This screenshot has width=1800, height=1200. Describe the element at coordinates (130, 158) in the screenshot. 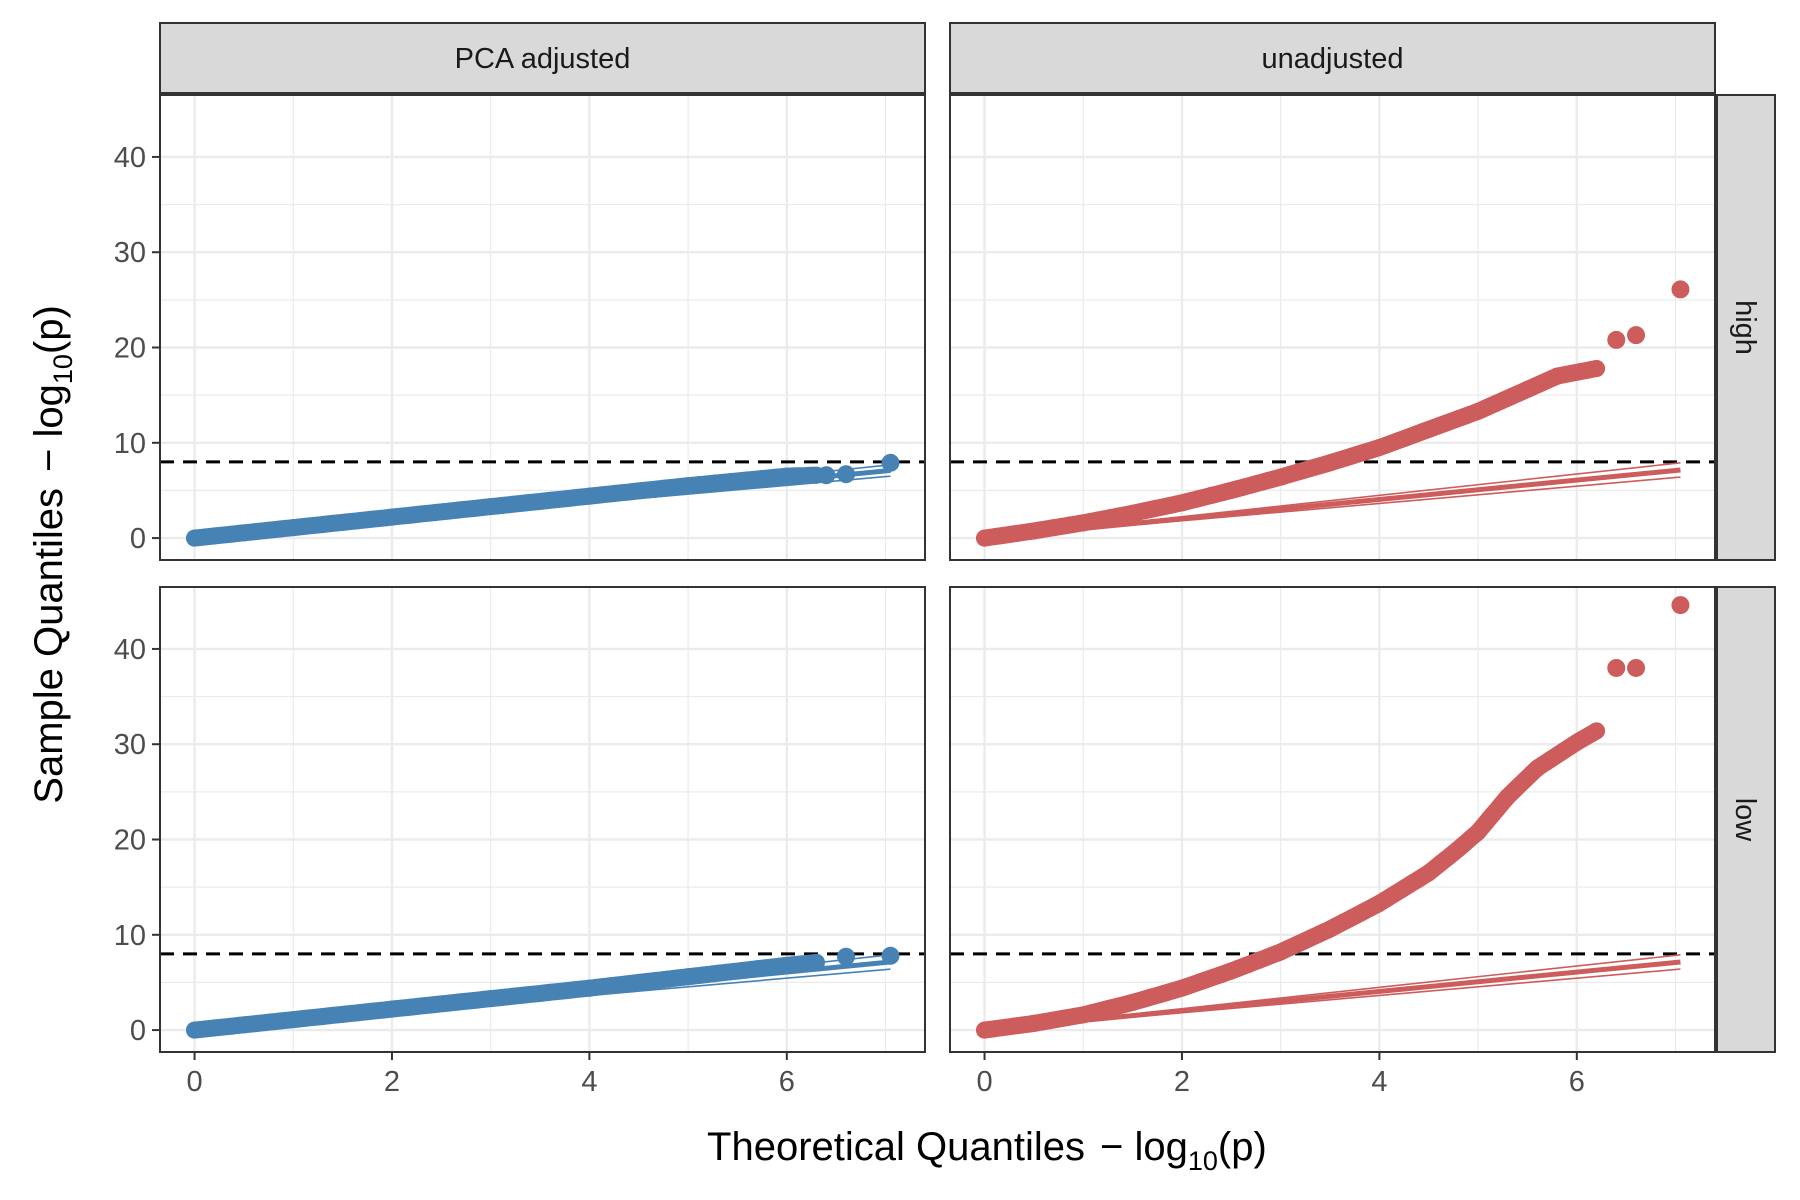

I see `y-tick-label: 40` at that location.